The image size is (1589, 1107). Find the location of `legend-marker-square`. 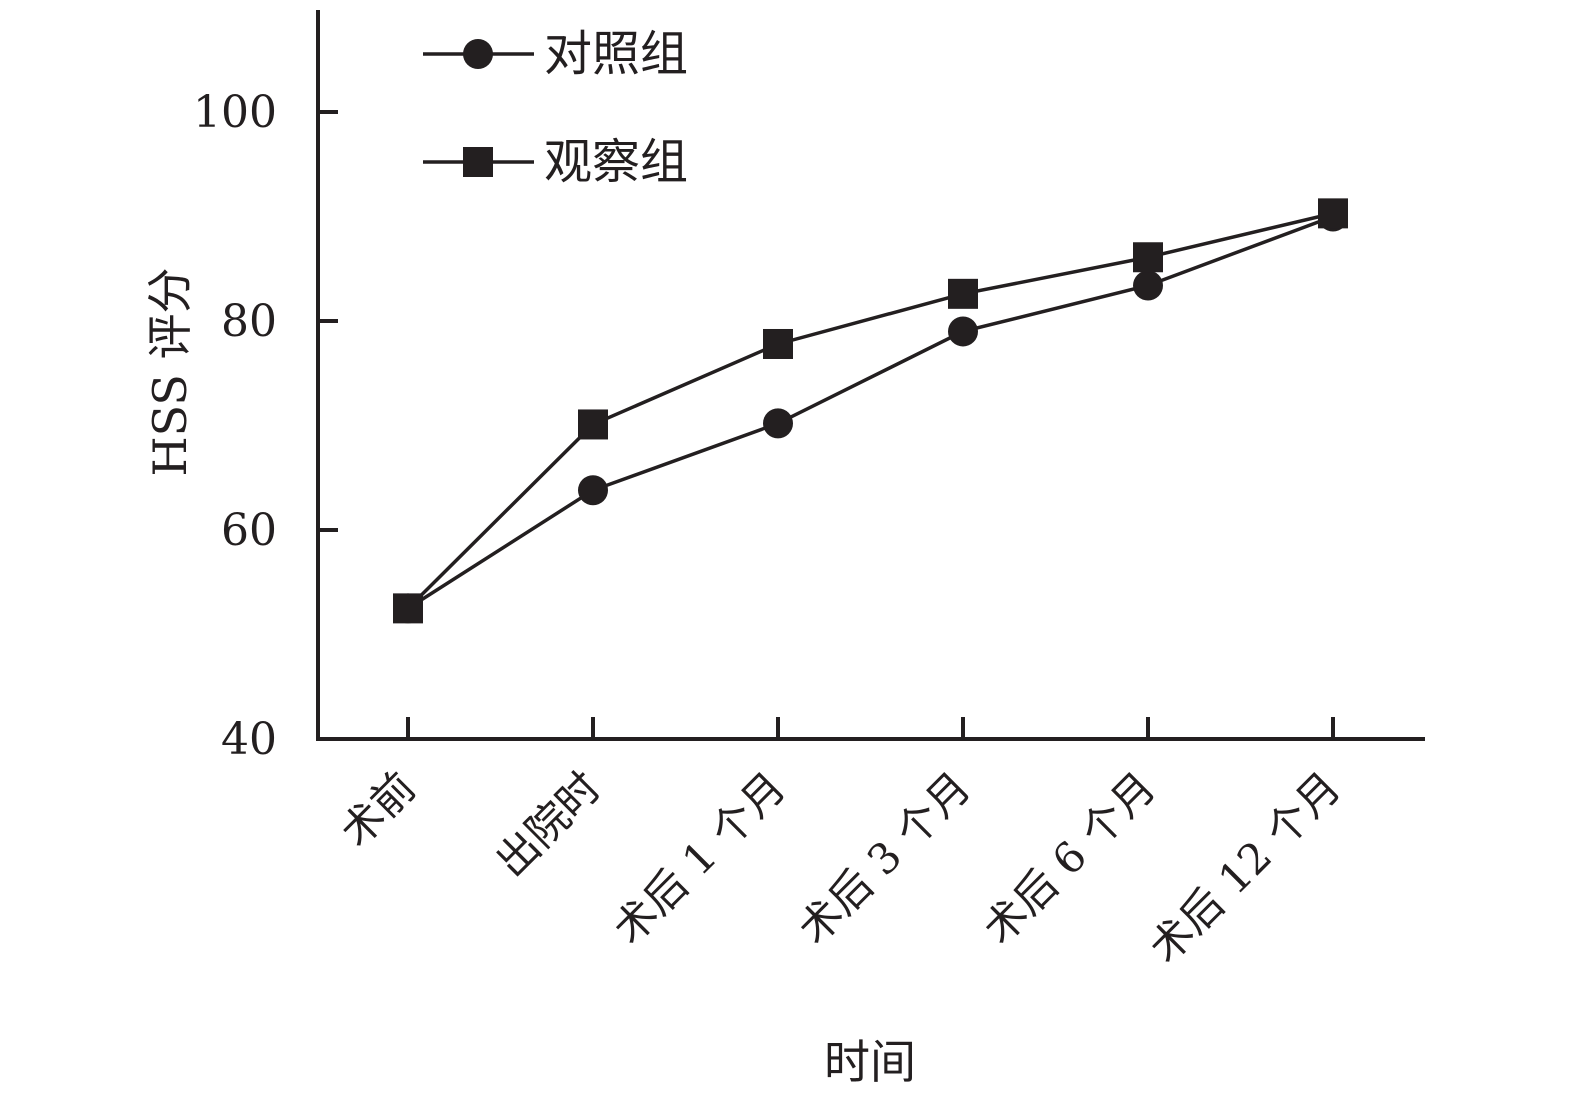

legend-marker-square is located at coordinates (478, 162).